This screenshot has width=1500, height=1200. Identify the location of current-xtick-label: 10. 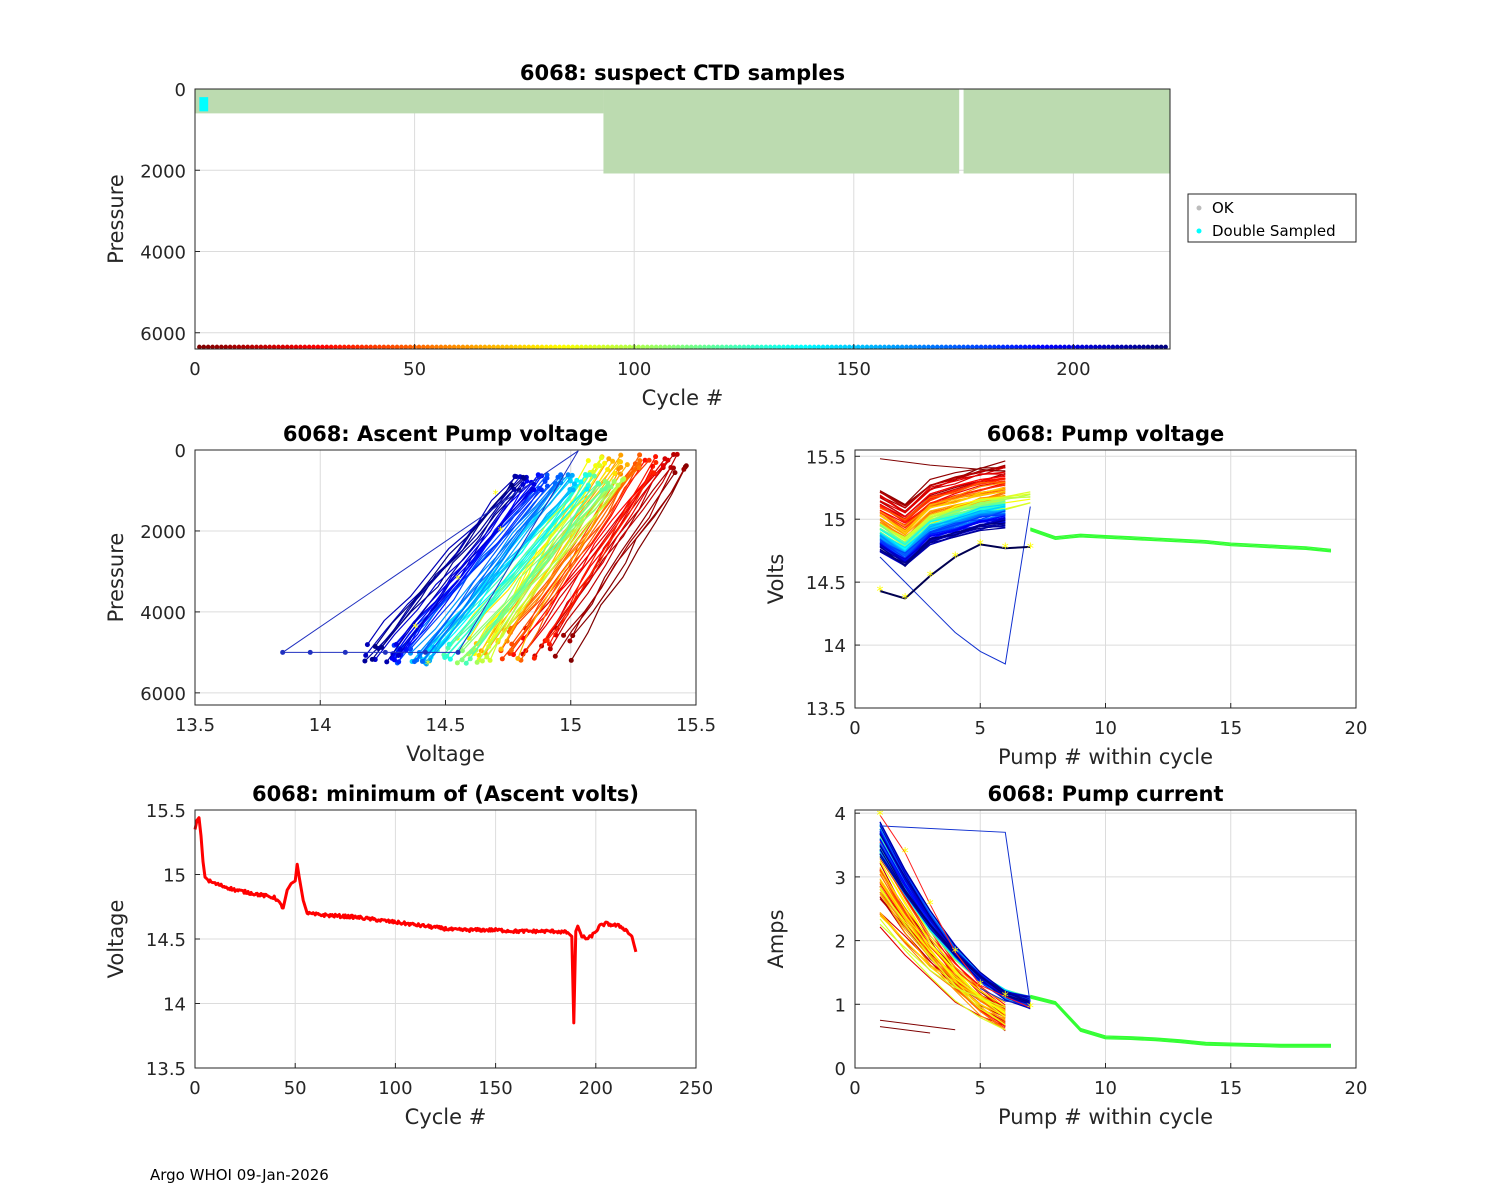
(1105, 1088).